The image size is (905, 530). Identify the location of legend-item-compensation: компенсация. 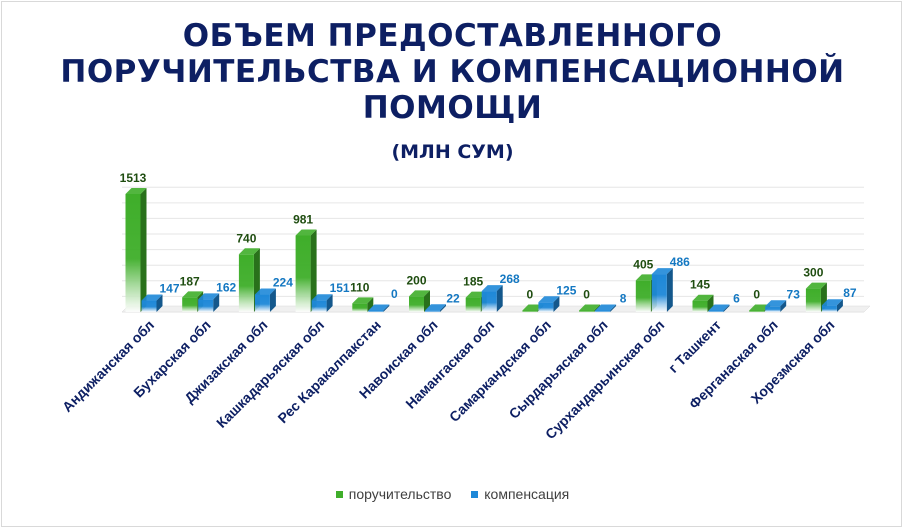
(520, 494).